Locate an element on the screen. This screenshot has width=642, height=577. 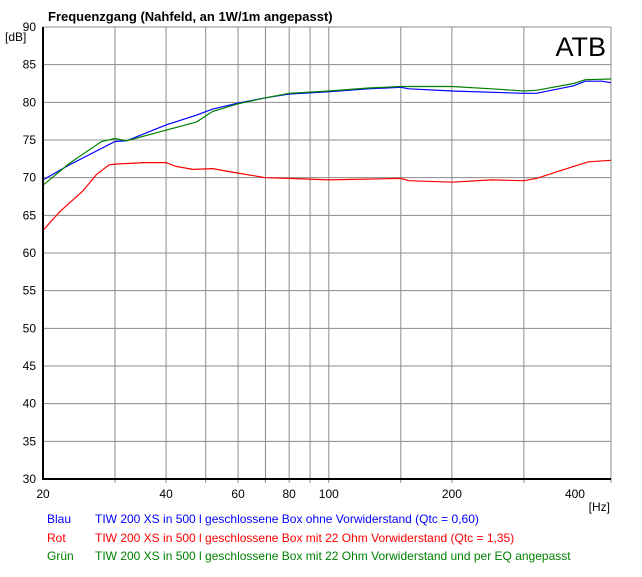
y-tick-label: 85 is located at coordinates (30, 65).